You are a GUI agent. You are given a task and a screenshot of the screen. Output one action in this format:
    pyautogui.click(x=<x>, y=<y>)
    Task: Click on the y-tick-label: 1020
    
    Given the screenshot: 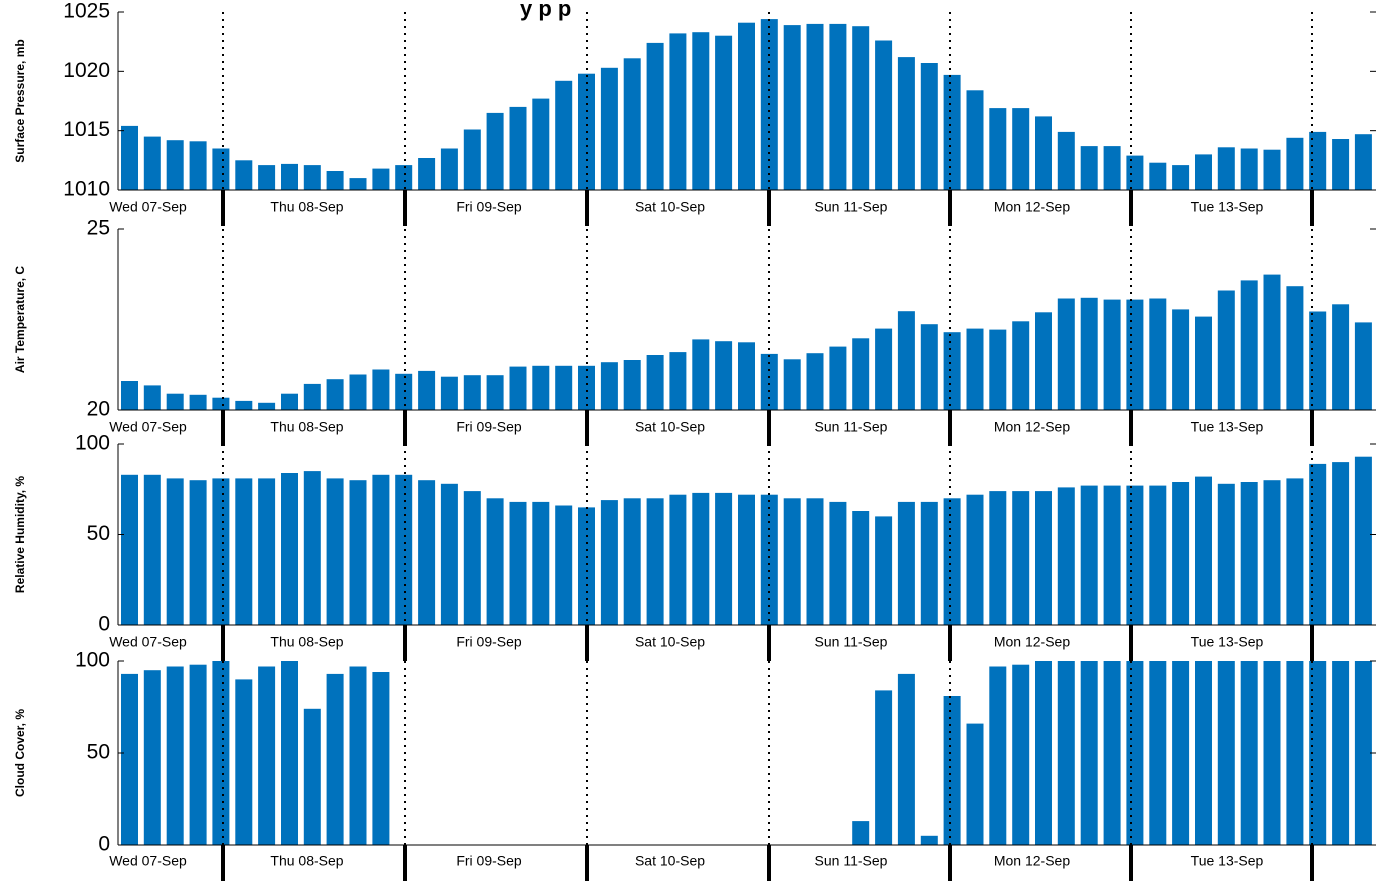 What is the action you would take?
    pyautogui.click(x=86, y=70)
    